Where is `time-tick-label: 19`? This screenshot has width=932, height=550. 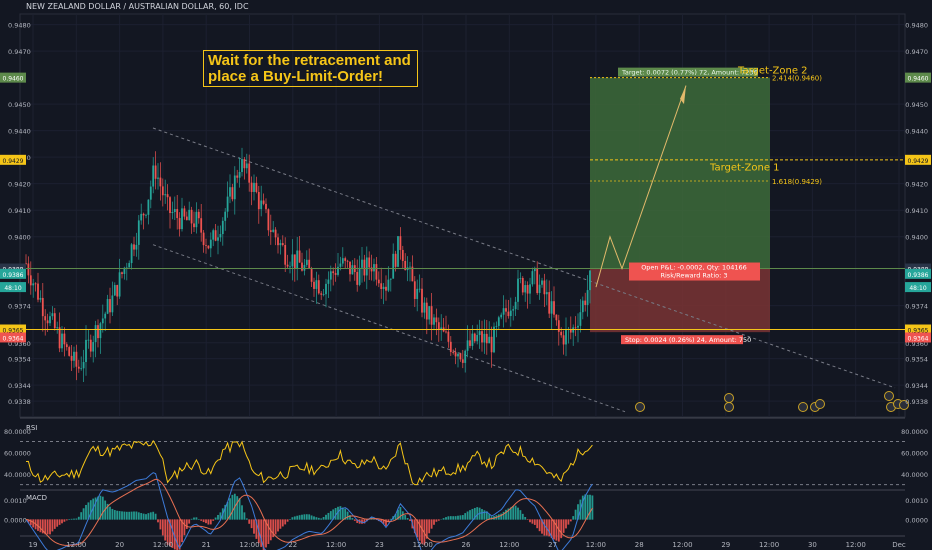 time-tick-label: 19 is located at coordinates (33, 545).